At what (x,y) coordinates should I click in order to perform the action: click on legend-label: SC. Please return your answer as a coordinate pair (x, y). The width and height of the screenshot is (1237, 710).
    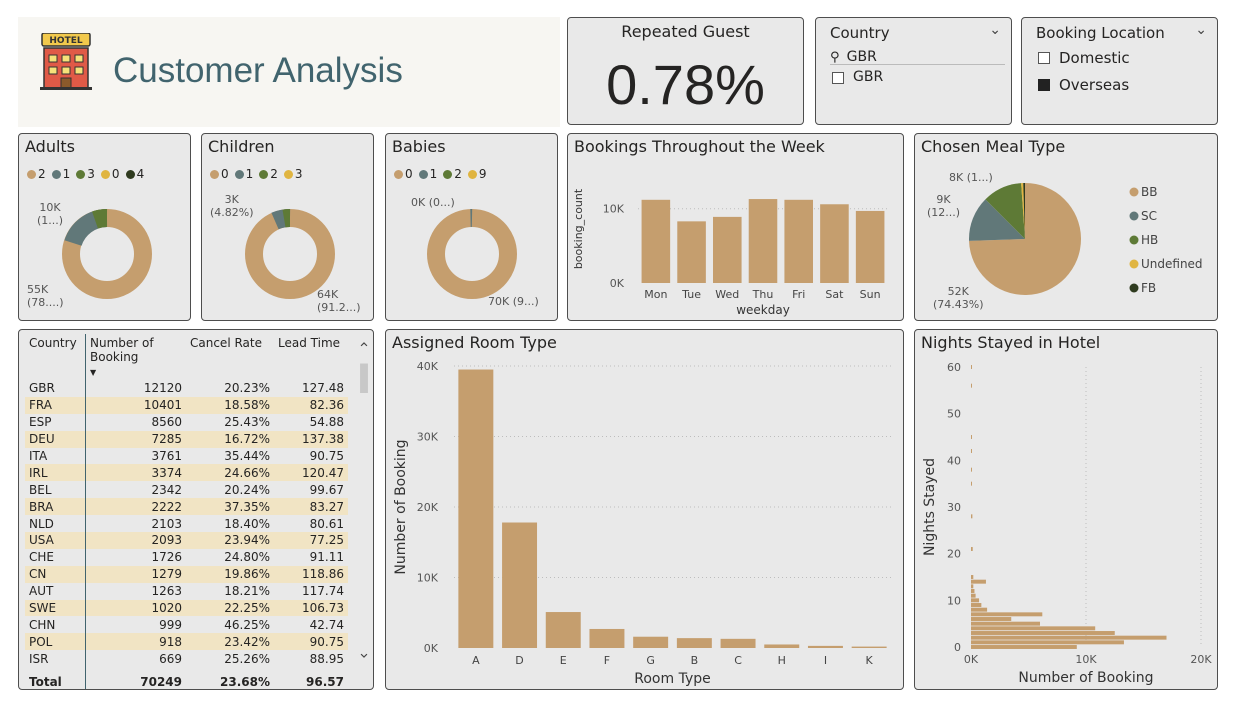
    Looking at the image, I should click on (1149, 216).